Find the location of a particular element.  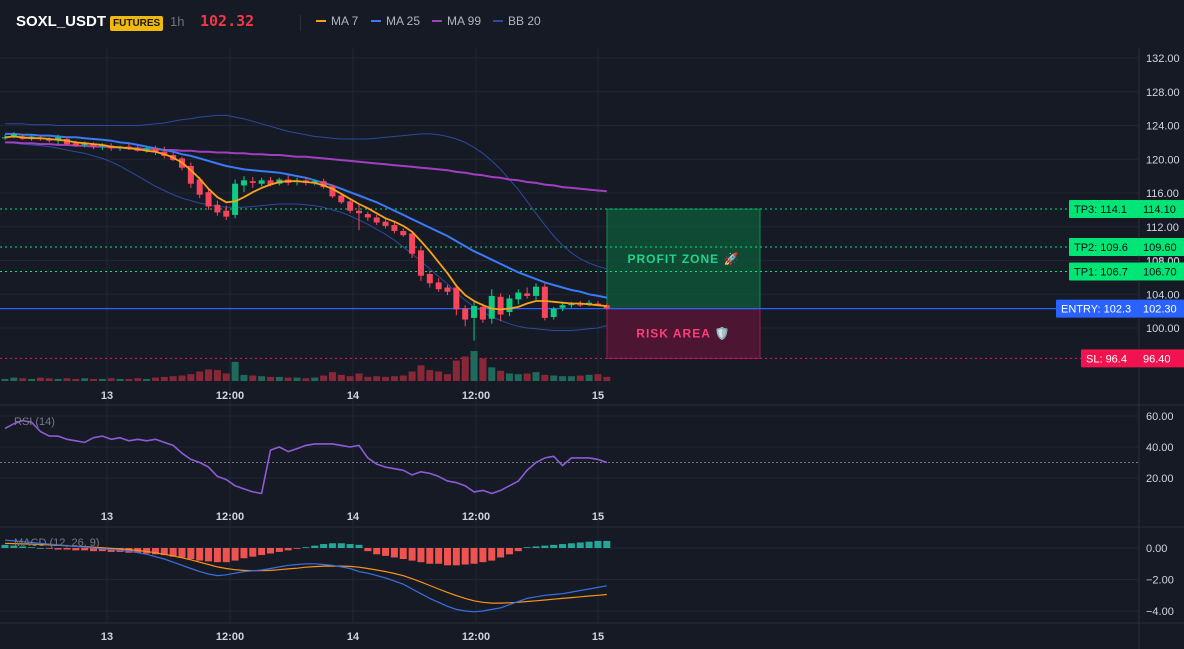

level-tag-text: TP2: 109.6 is located at coordinates (1101, 248).